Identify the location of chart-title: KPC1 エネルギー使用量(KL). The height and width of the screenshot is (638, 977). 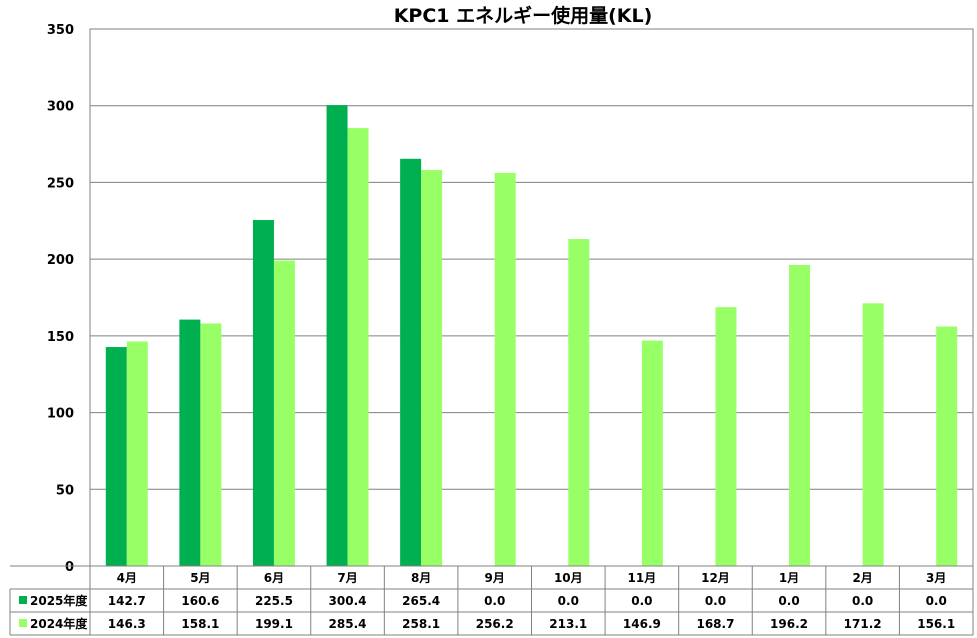
(523, 16).